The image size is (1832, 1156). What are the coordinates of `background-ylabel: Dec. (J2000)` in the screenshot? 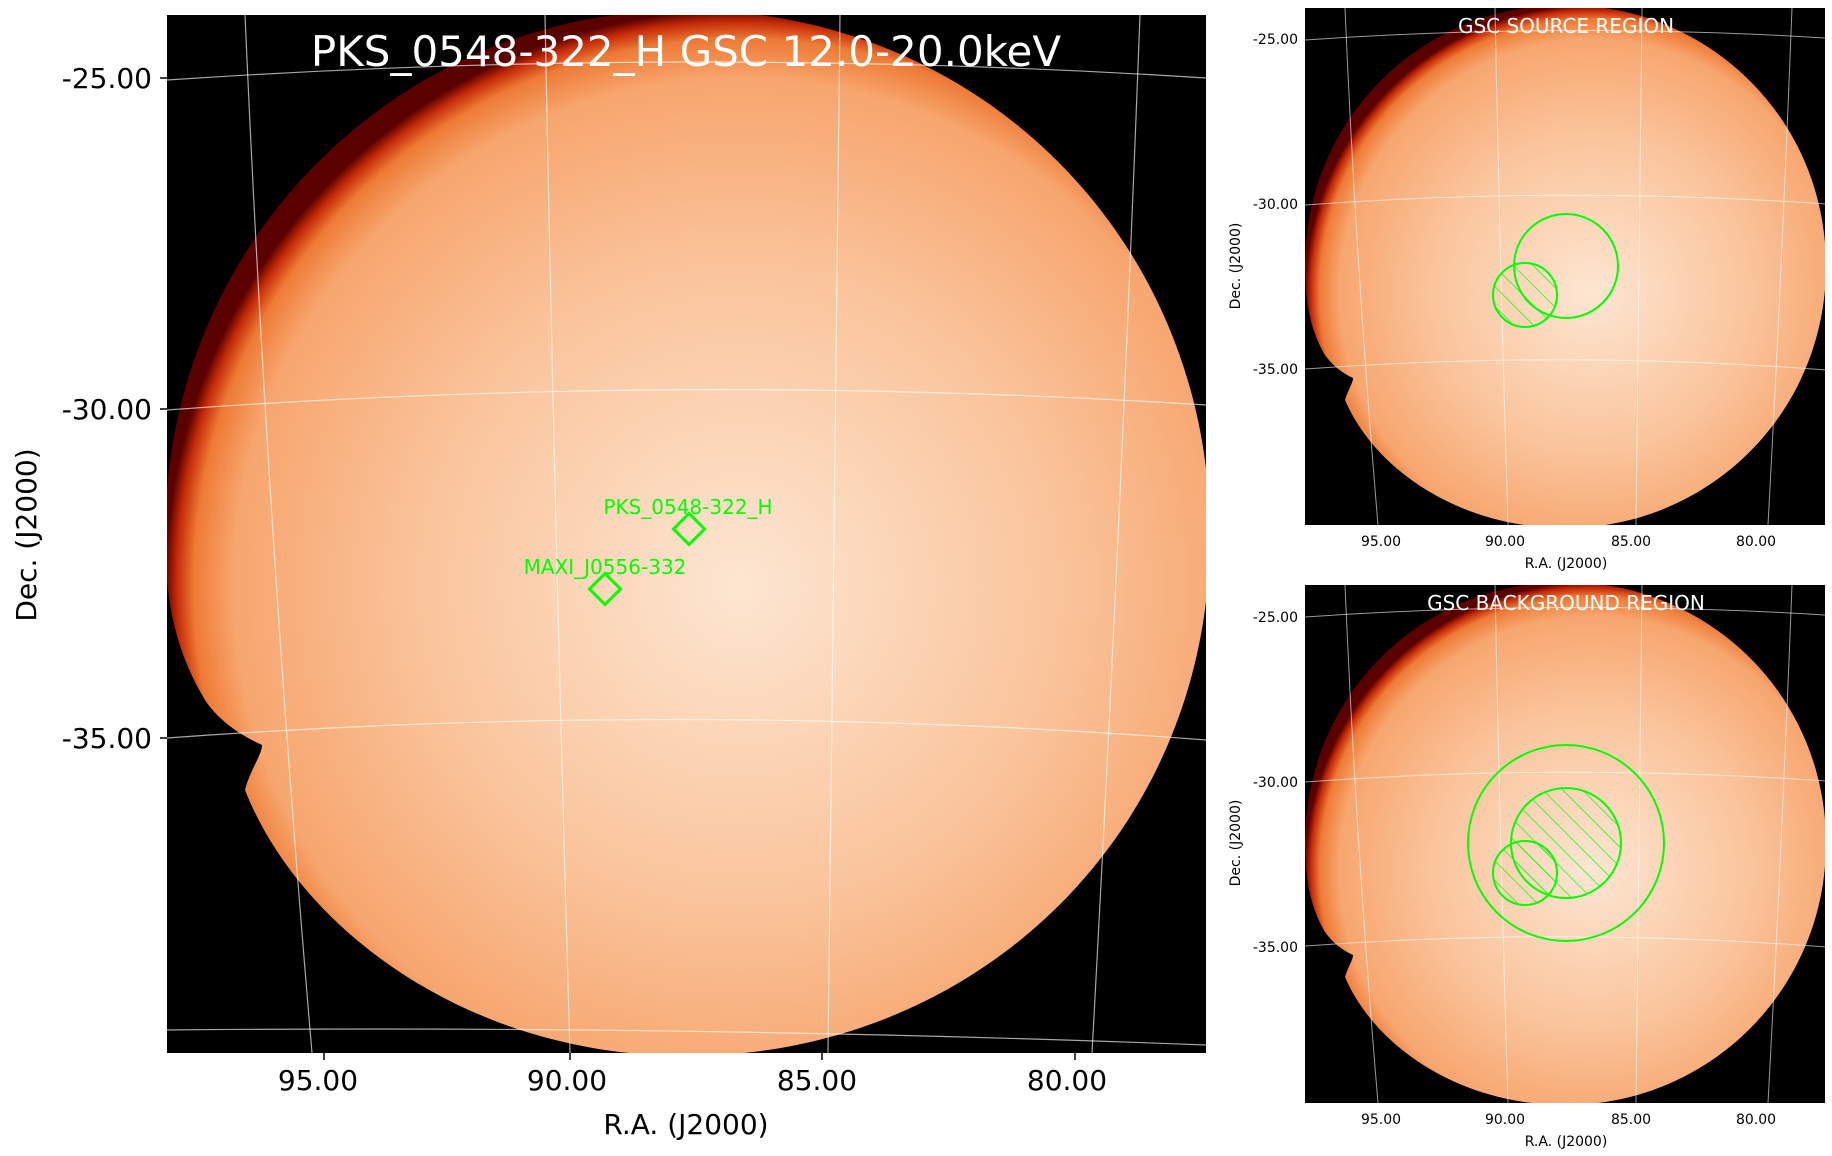 It's located at (1236, 843).